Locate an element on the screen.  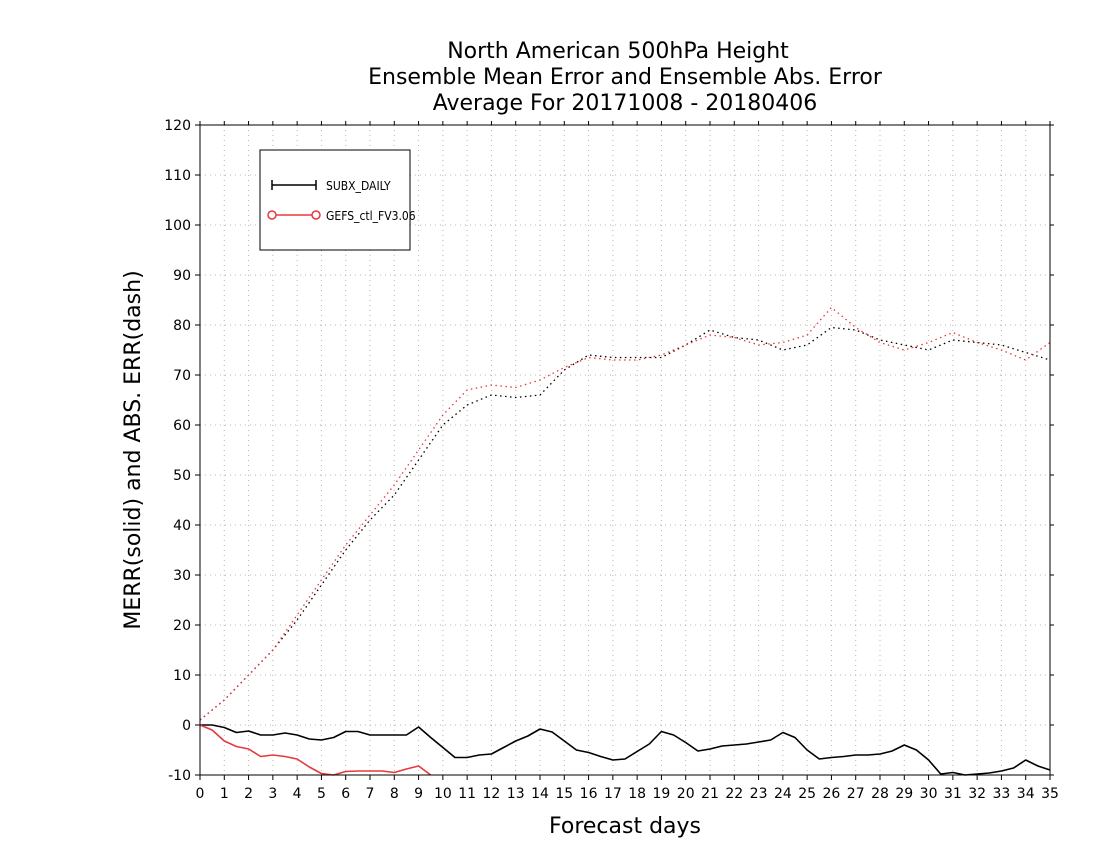
x-tick-label: 1 is located at coordinates (224, 794).